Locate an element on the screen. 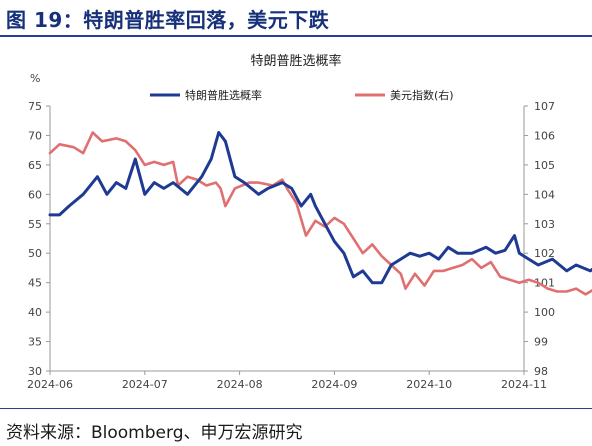 The height and width of the screenshot is (446, 592). figure-header: 图 19：特朗普胜率回落，美元下跌 is located at coordinates (296, 17).